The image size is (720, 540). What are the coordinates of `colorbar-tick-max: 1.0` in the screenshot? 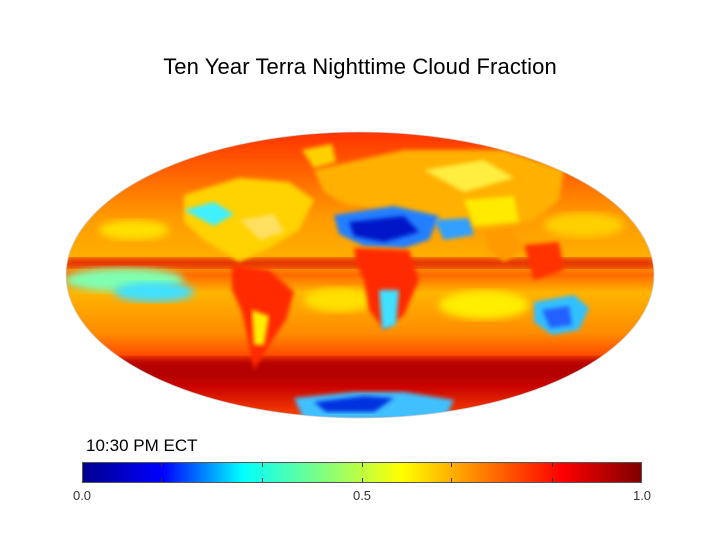 It's located at (642, 495).